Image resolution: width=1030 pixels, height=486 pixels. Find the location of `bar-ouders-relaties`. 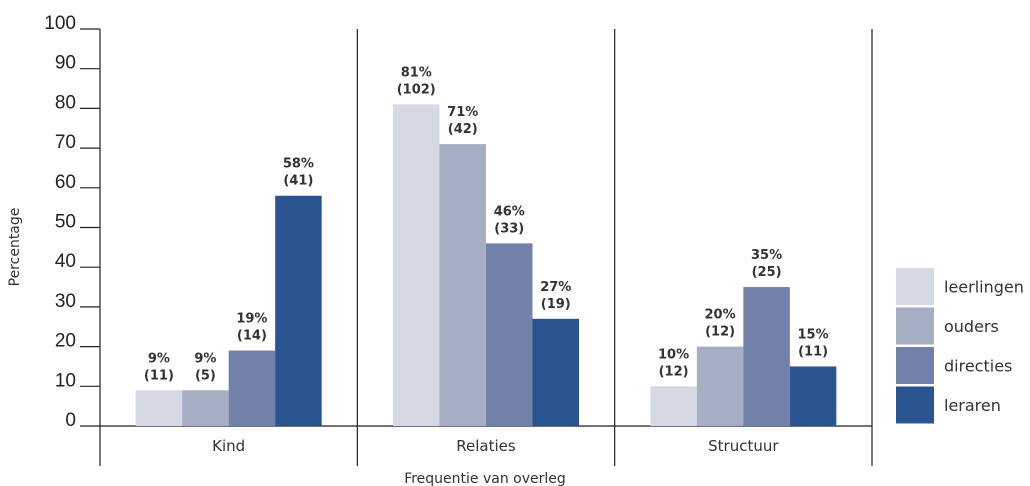

bar-ouders-relaties is located at coordinates (462, 285).